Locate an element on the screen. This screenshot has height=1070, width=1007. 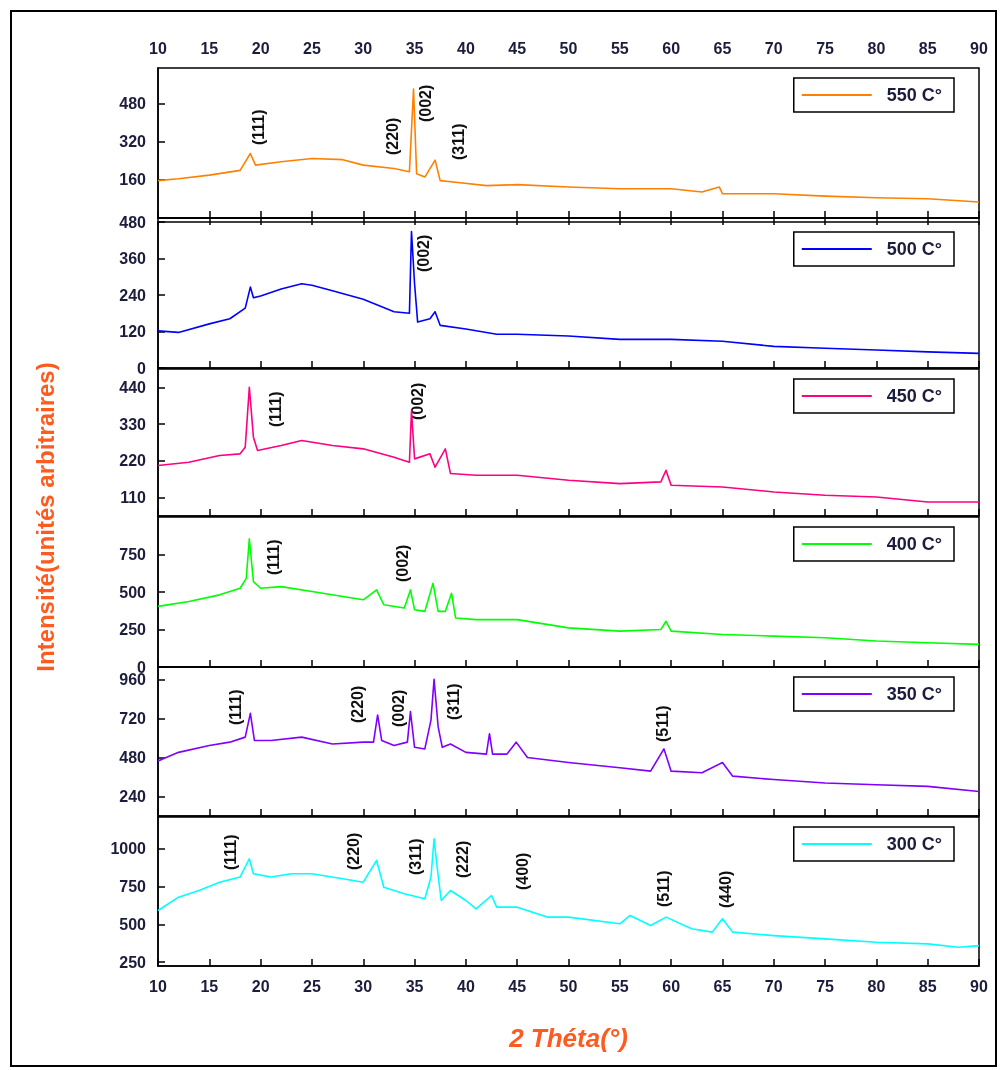
y-tick-label: 720 is located at coordinates (133, 719).